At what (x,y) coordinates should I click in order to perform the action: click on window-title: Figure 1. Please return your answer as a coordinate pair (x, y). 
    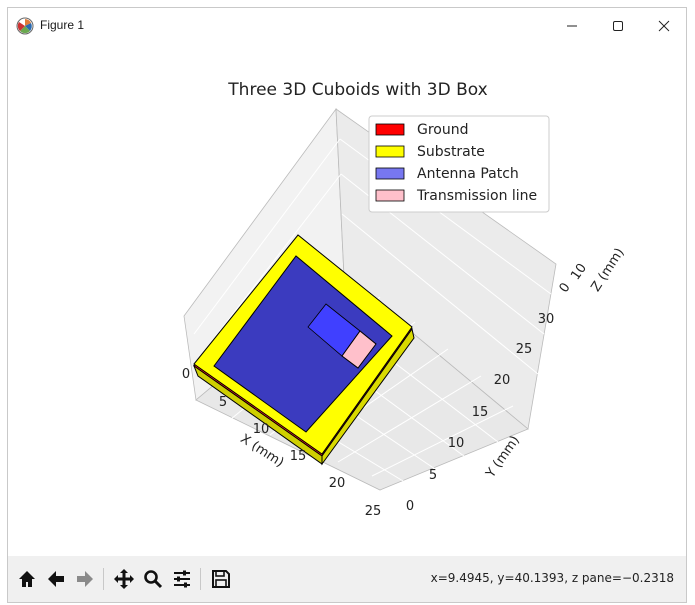
    Looking at the image, I should click on (62, 25).